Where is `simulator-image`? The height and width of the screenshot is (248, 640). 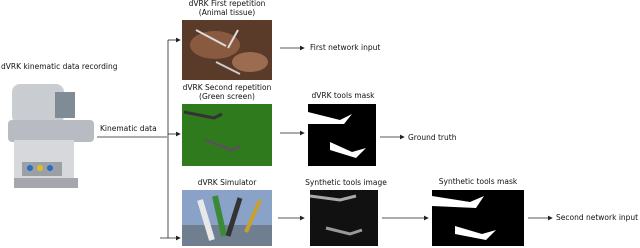
simulator-image is located at coordinates (227, 218).